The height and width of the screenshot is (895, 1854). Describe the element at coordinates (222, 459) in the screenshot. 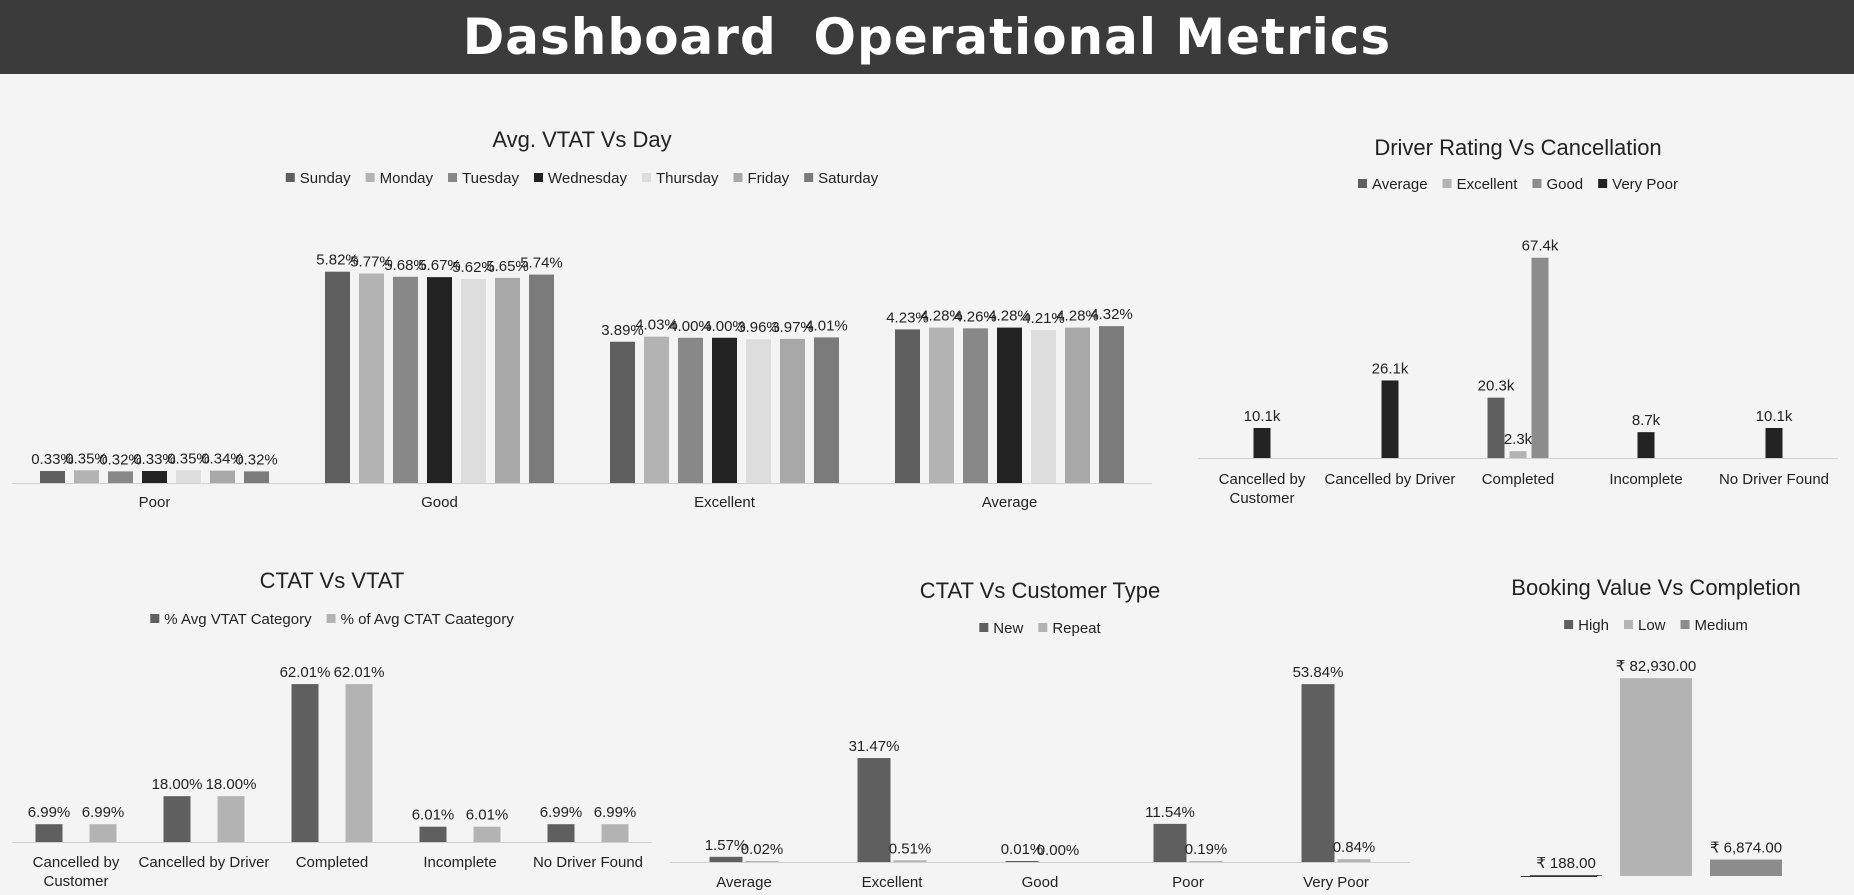

I see `data-label: 0.34%` at that location.